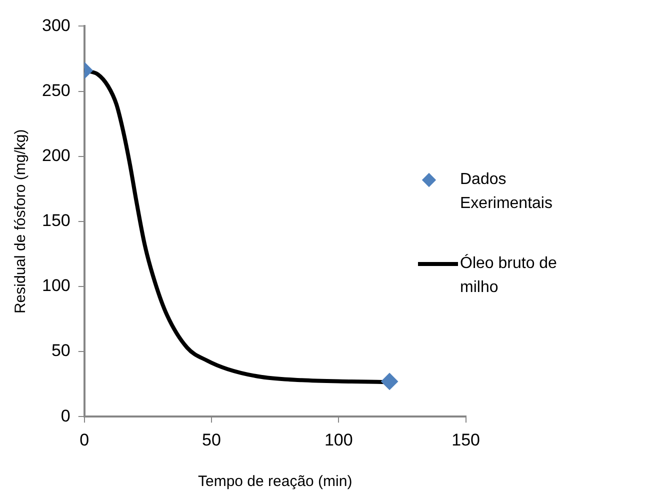  Describe the element at coordinates (211, 440) in the screenshot. I see `x-tick-label: 50` at that location.